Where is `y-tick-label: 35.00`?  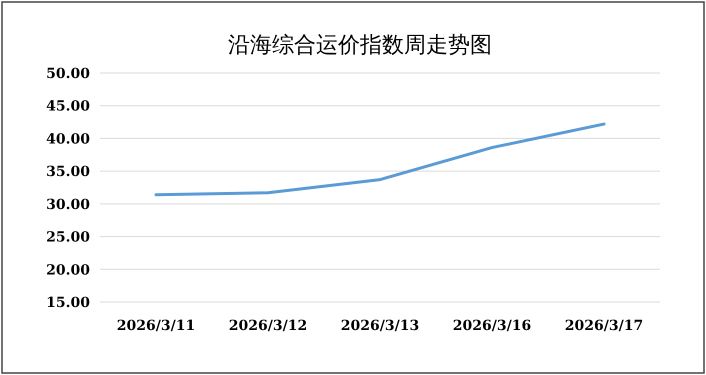 y-tick-label: 35.00 is located at coordinates (68, 172).